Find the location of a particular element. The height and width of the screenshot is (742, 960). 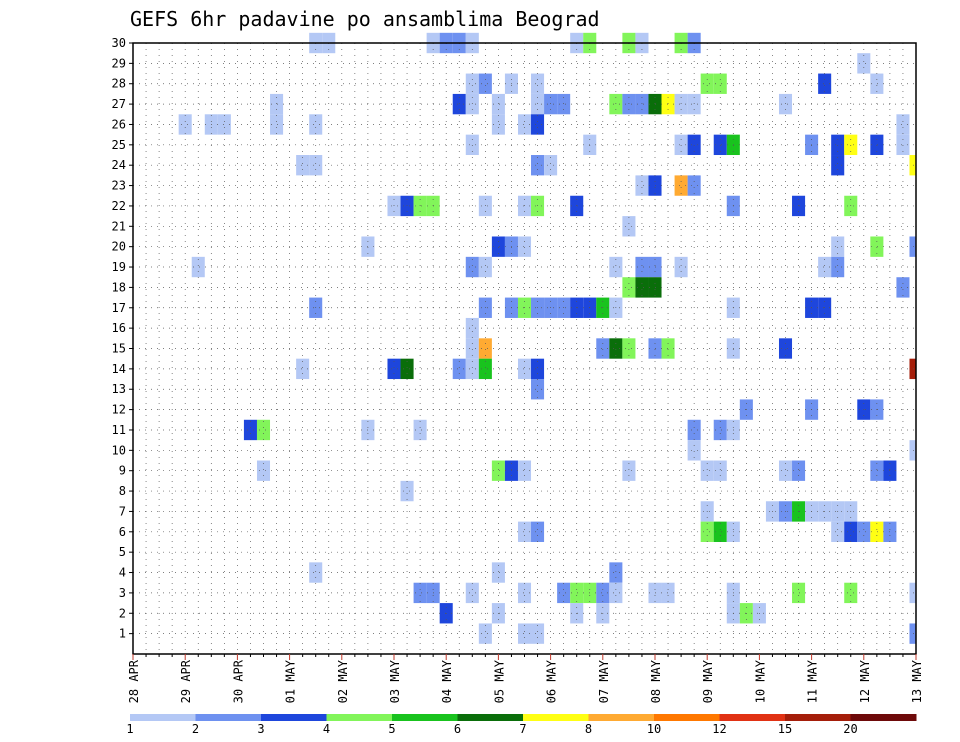

colorbar-label: 8 is located at coordinates (588, 729).